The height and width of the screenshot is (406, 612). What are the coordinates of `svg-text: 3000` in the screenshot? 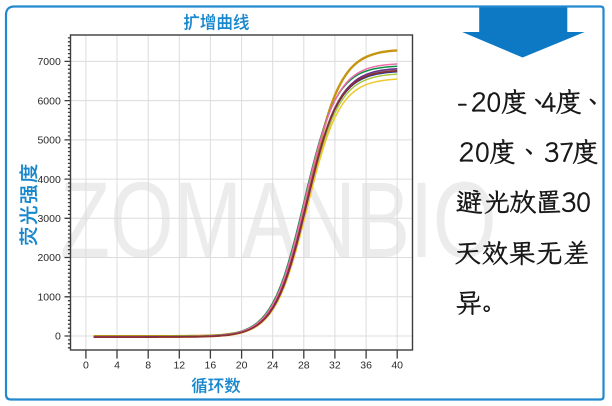 It's located at (49, 219).